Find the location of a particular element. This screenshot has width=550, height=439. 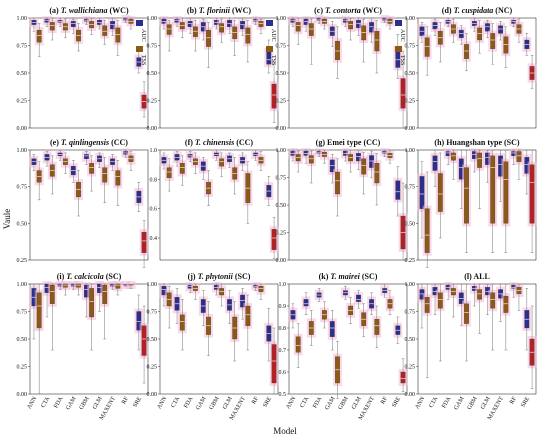

panel-title-prefix: (f) is located at coordinates (190, 142).